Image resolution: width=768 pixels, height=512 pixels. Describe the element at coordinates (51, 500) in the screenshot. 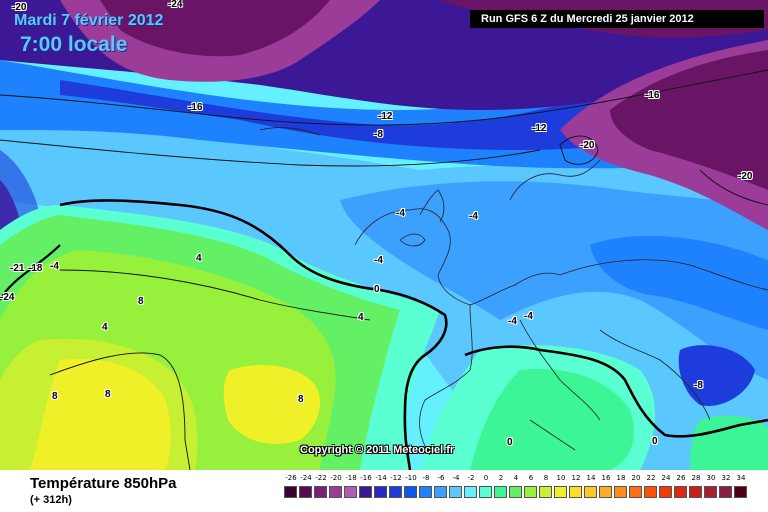

I see `forecast-hour: (+ 312h)` at that location.